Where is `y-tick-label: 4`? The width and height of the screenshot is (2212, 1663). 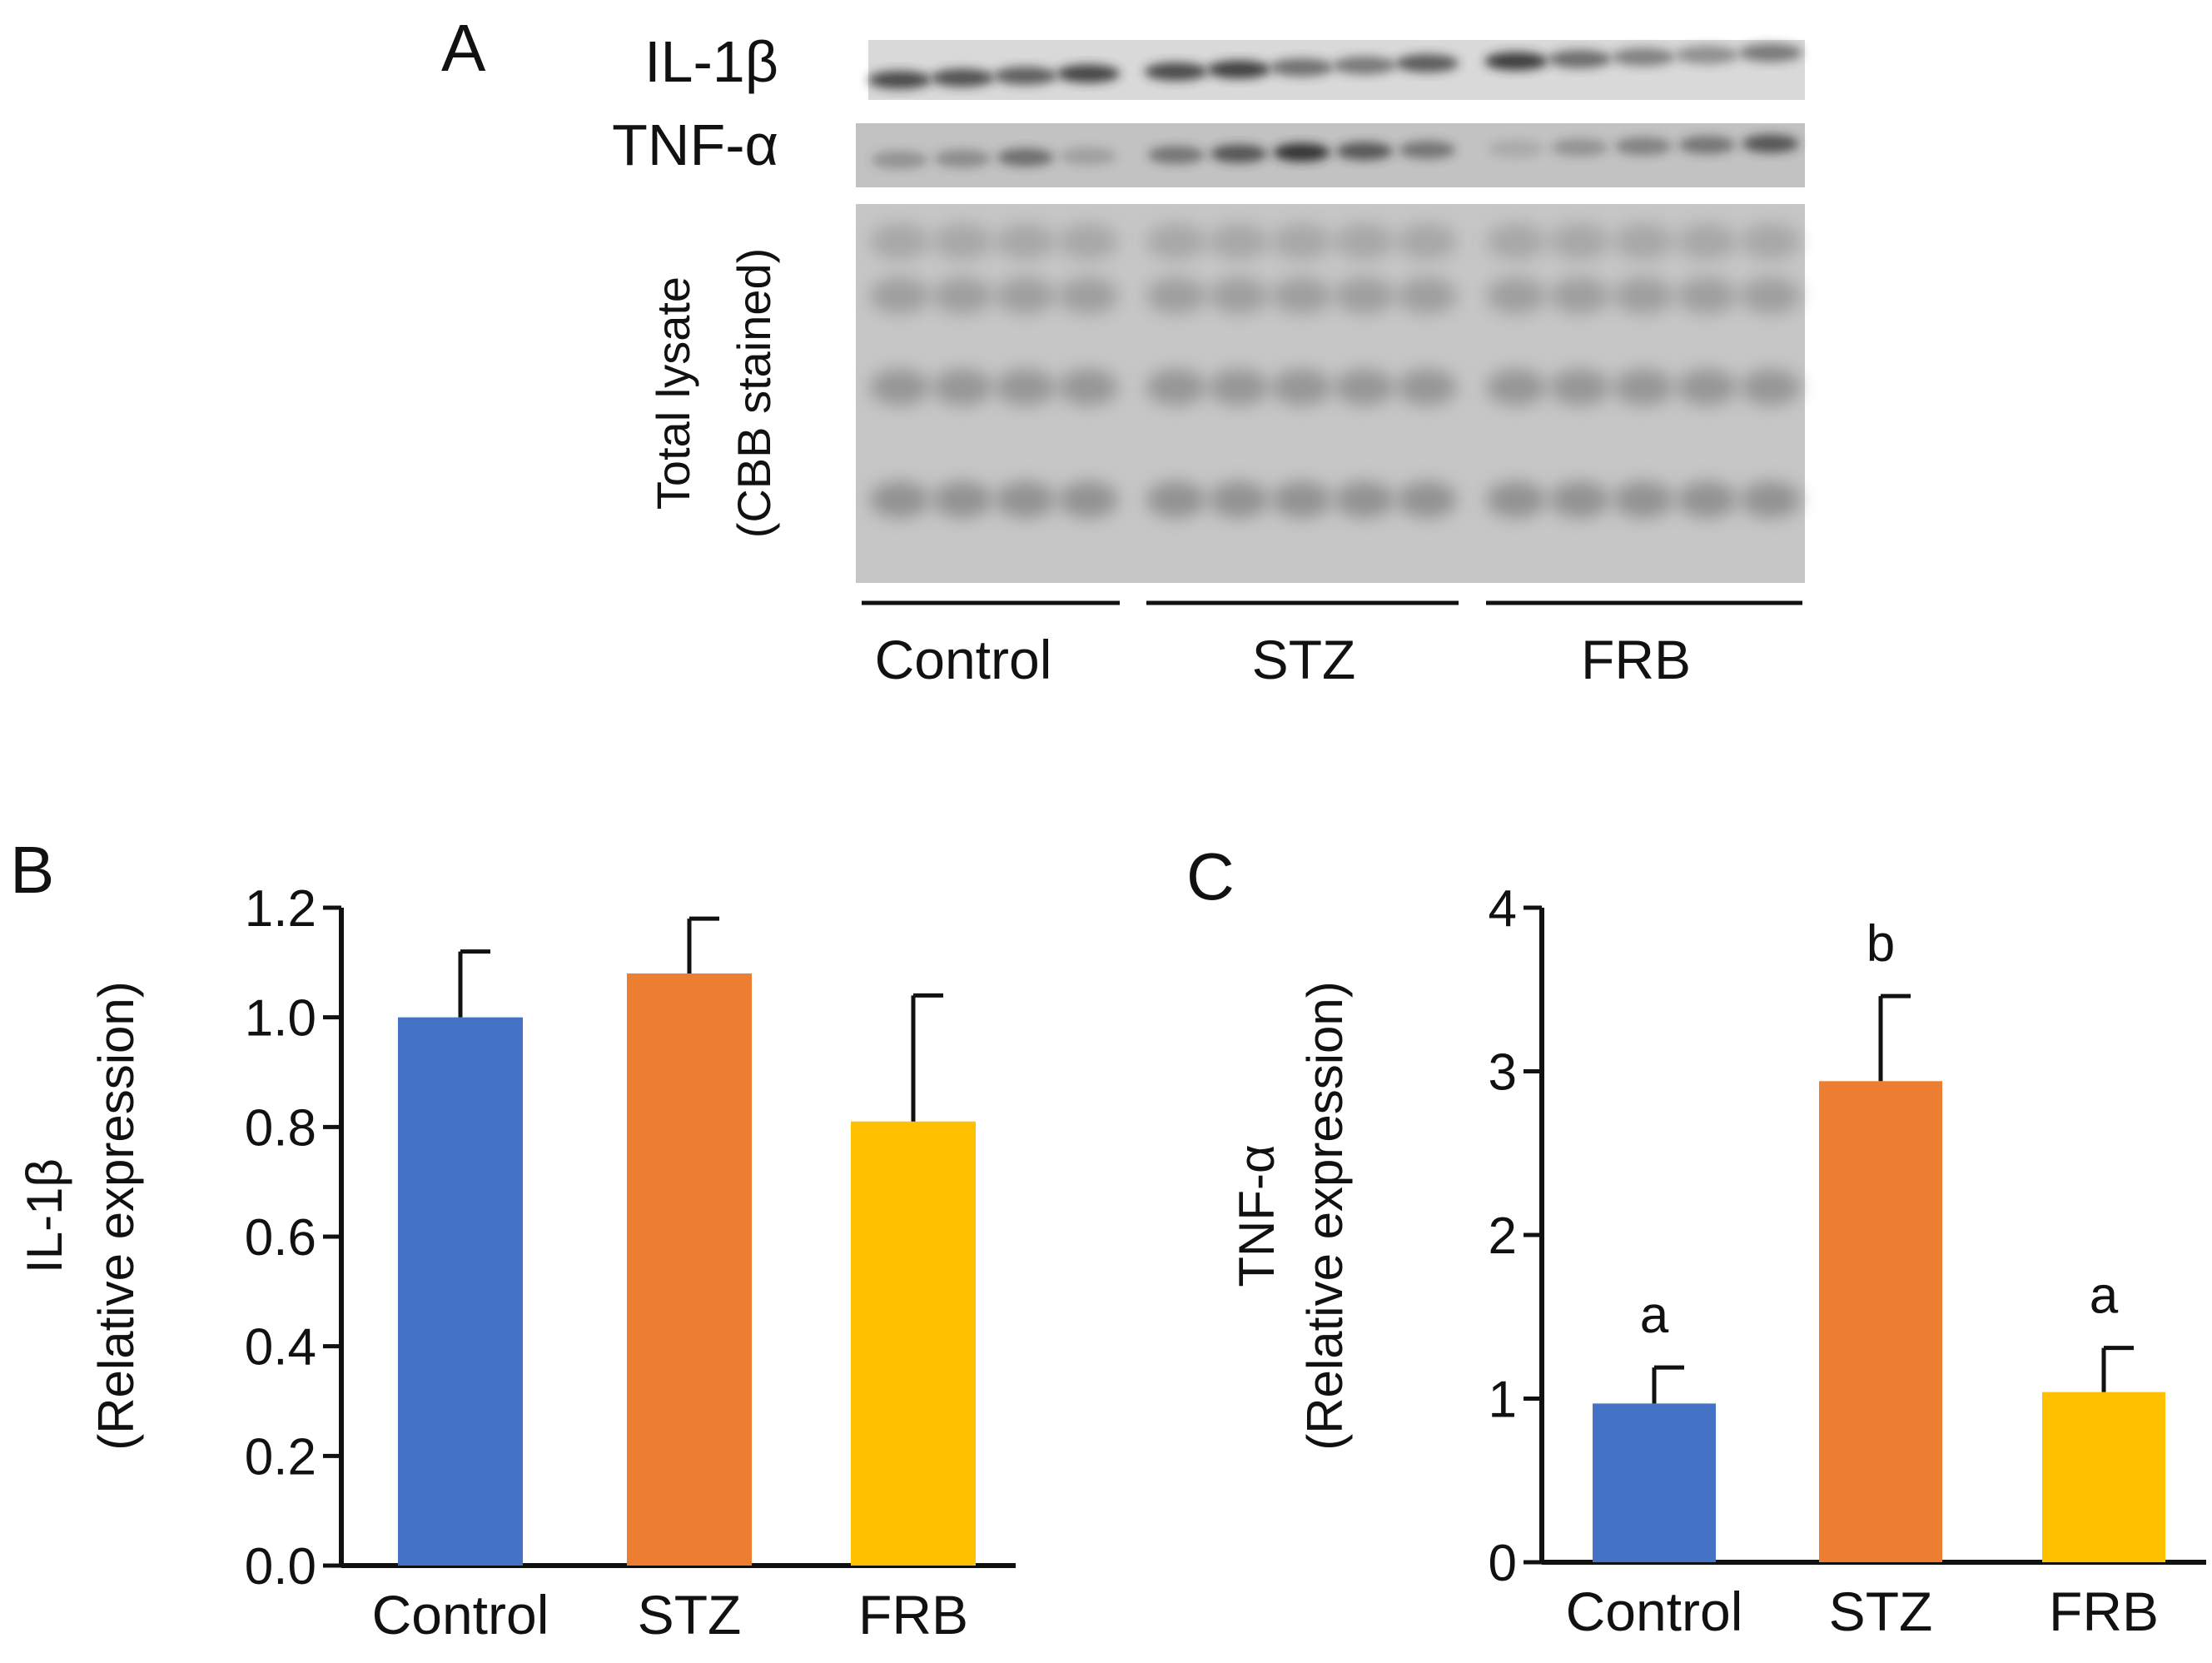
y-tick-label: 4 is located at coordinates (1503, 909).